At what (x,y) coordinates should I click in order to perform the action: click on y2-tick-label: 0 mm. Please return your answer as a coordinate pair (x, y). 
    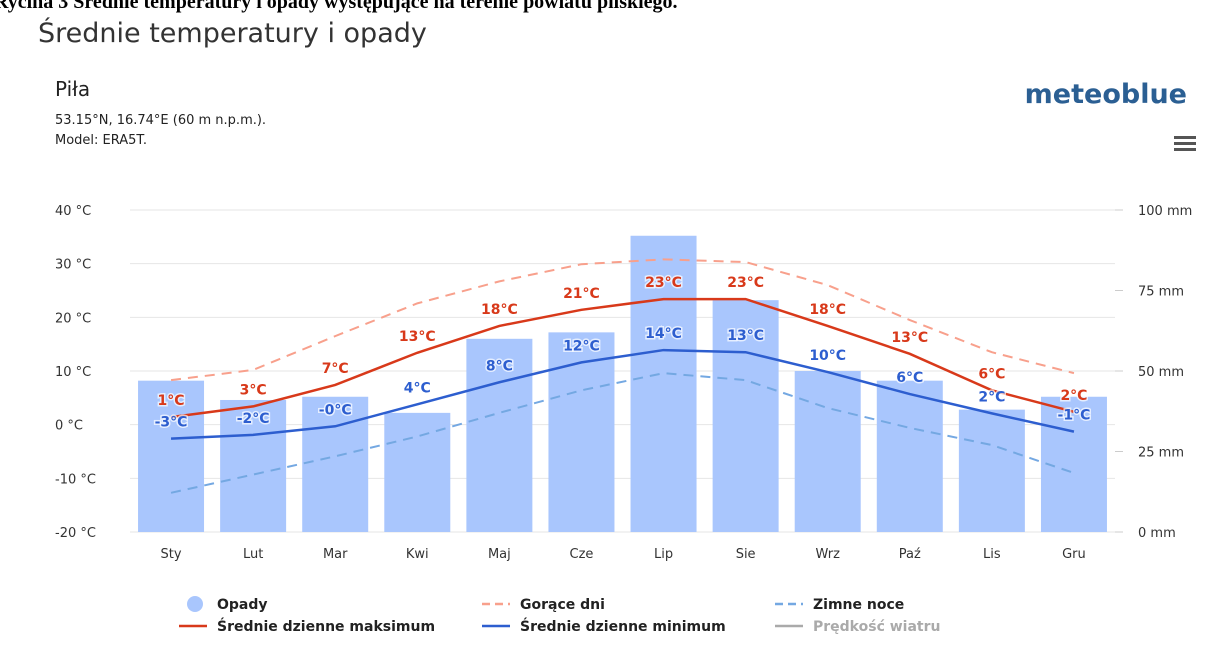
    Looking at the image, I should click on (1157, 533).